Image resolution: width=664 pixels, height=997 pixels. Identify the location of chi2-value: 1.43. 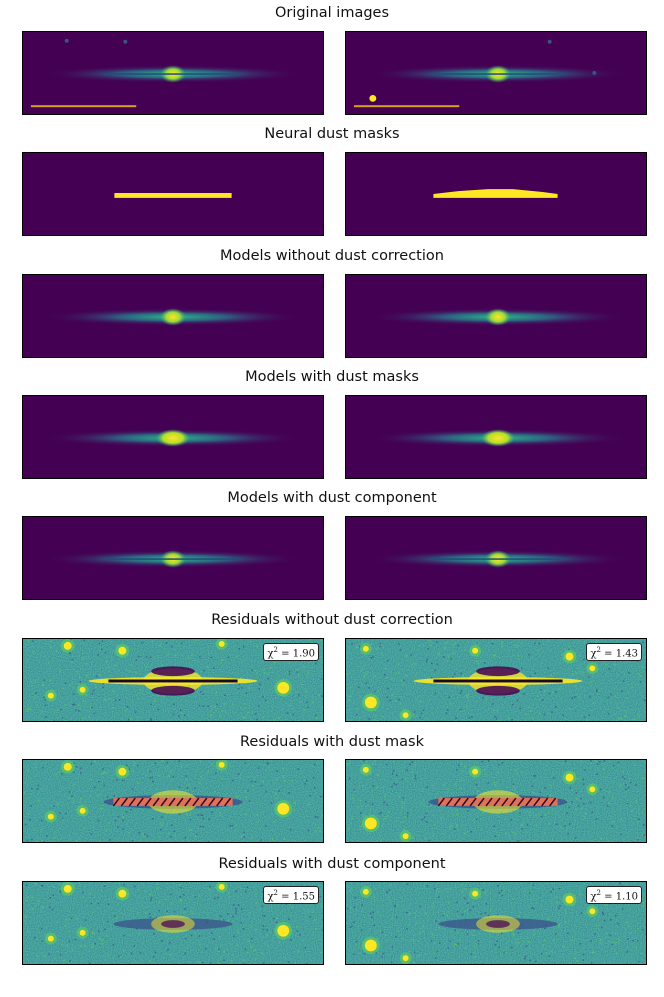
(626, 654).